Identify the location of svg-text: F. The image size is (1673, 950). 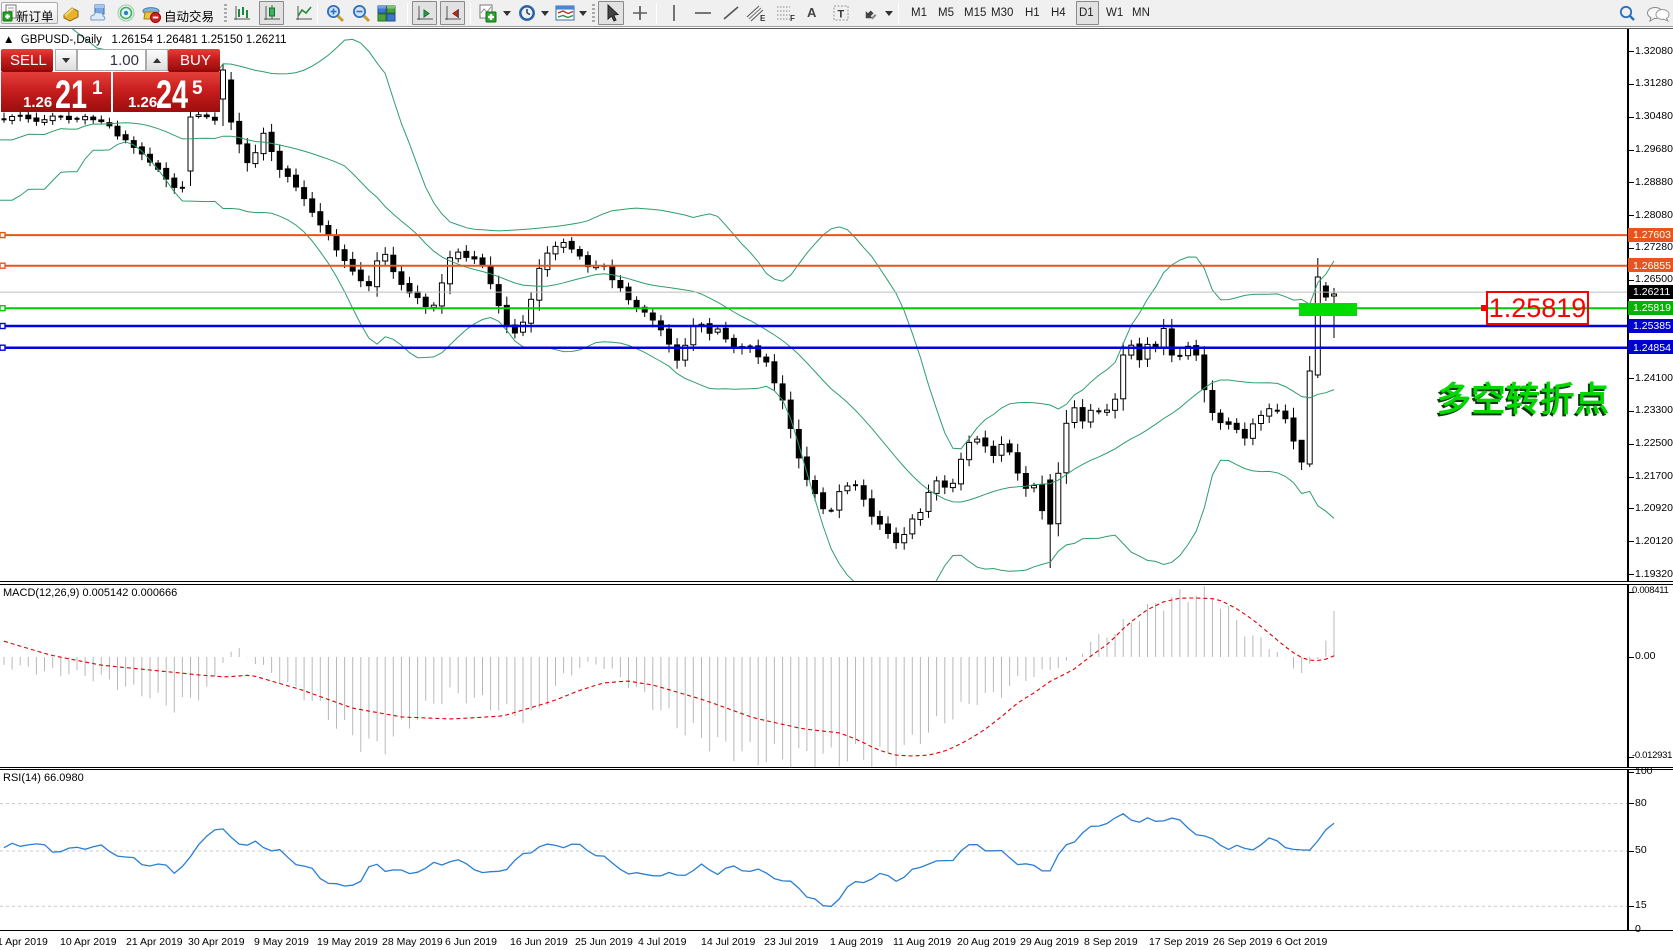
(792, 18).